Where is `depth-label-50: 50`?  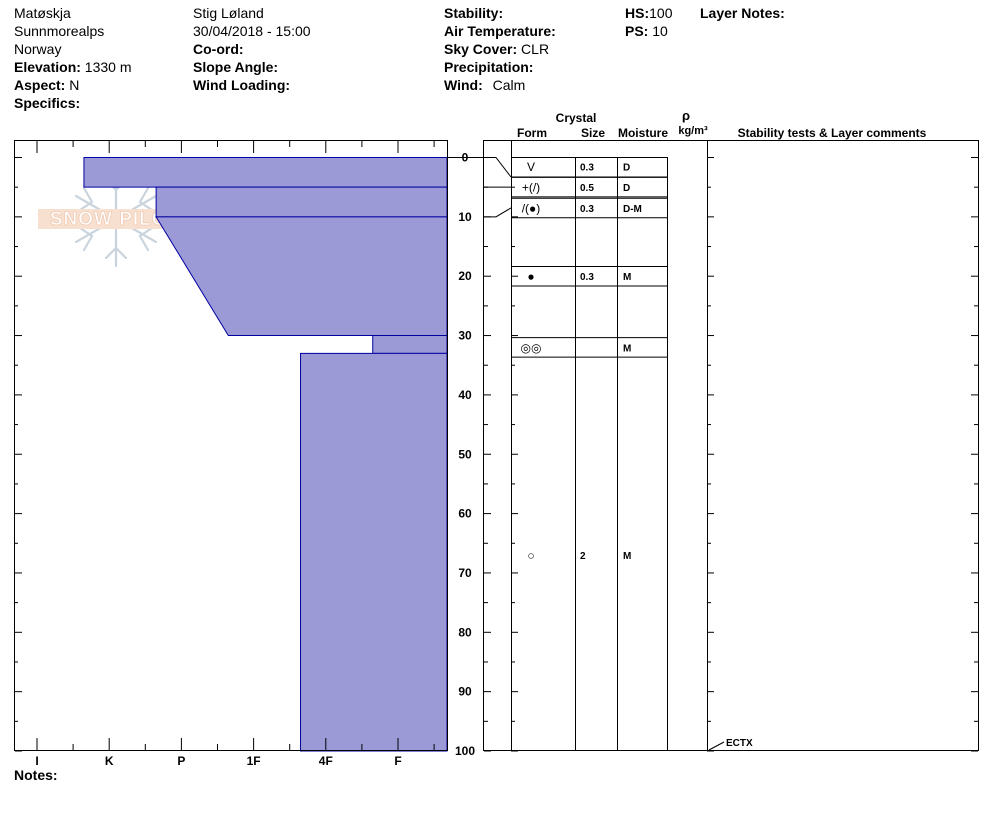
depth-label-50: 50 is located at coordinates (465, 454).